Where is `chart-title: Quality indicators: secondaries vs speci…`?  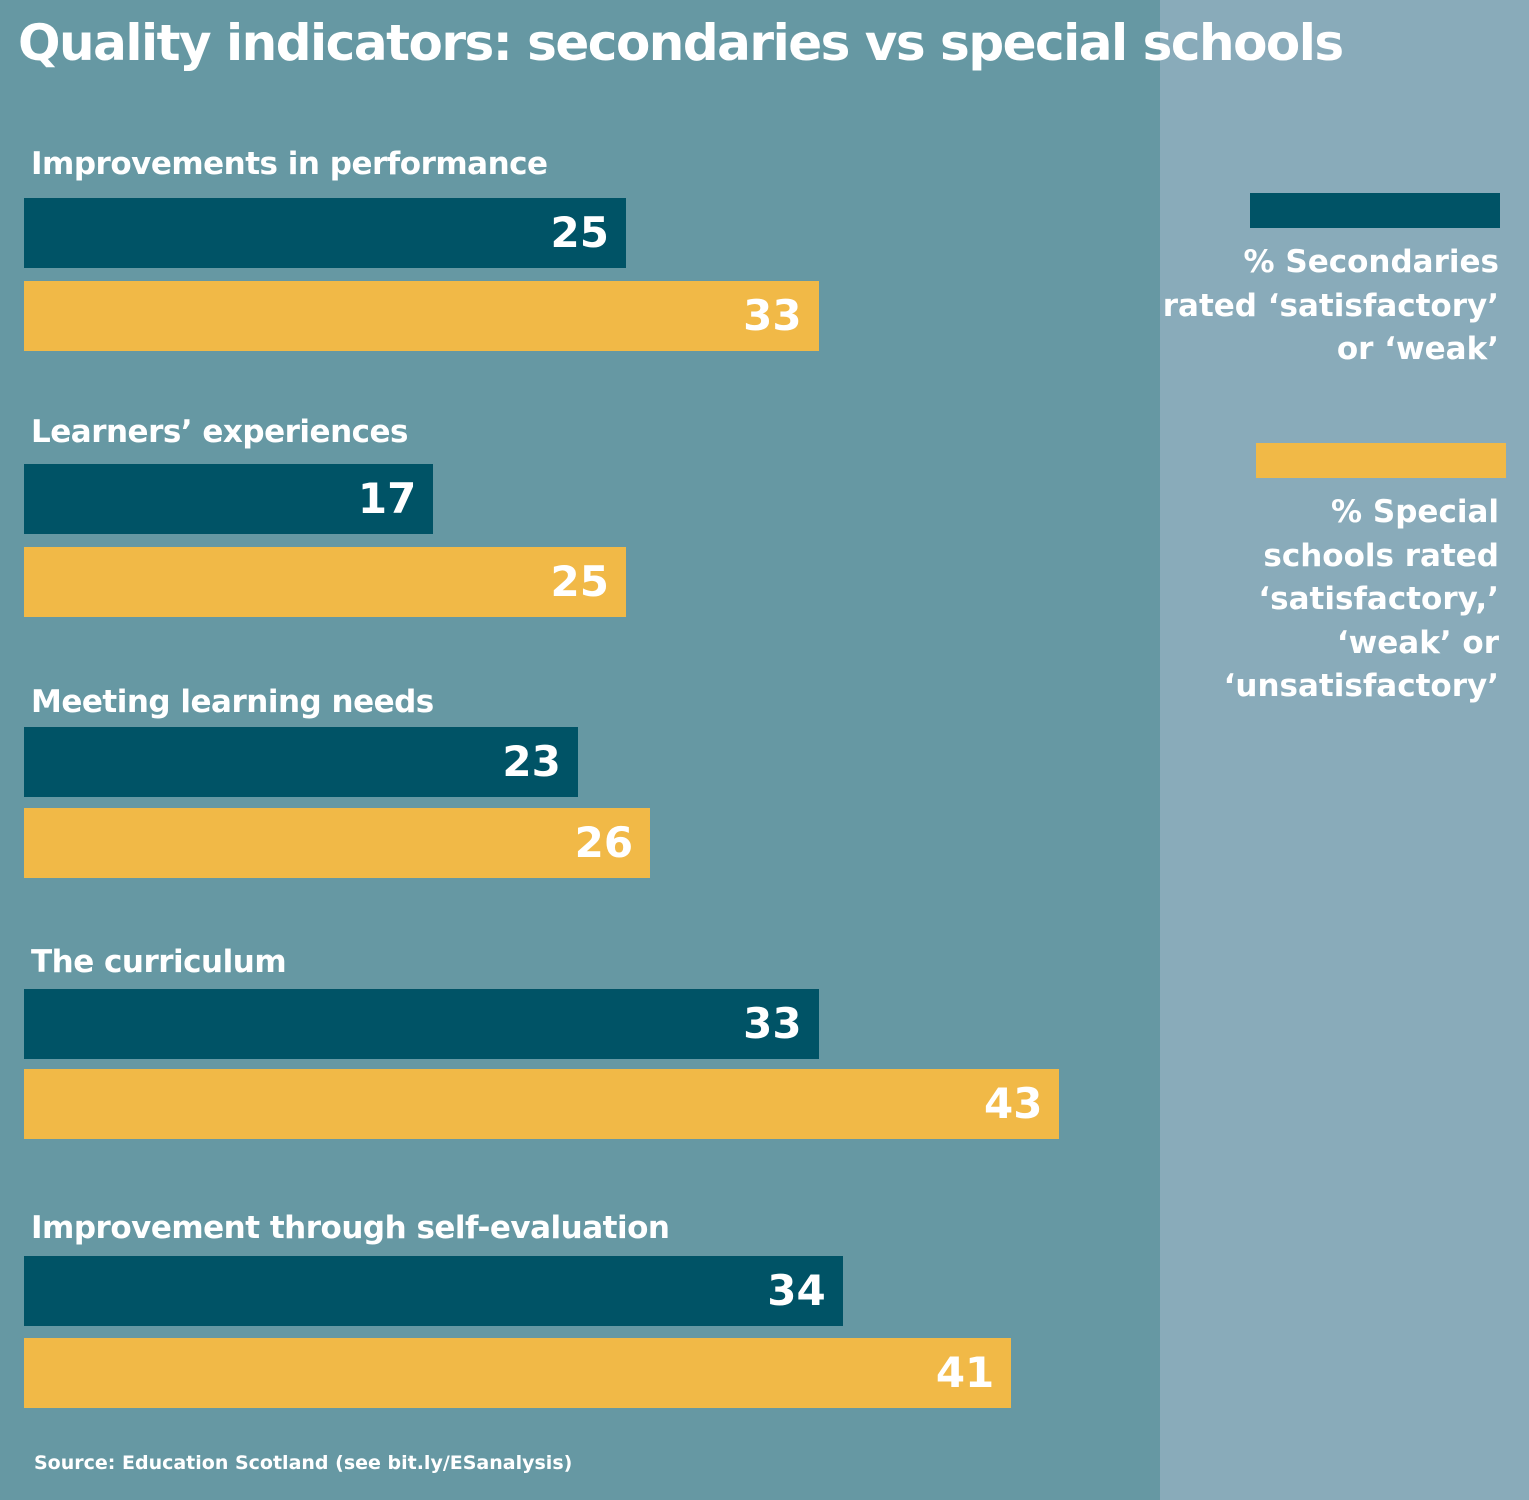
chart-title: Quality indicators: secondaries vs speci… is located at coordinates (681, 43).